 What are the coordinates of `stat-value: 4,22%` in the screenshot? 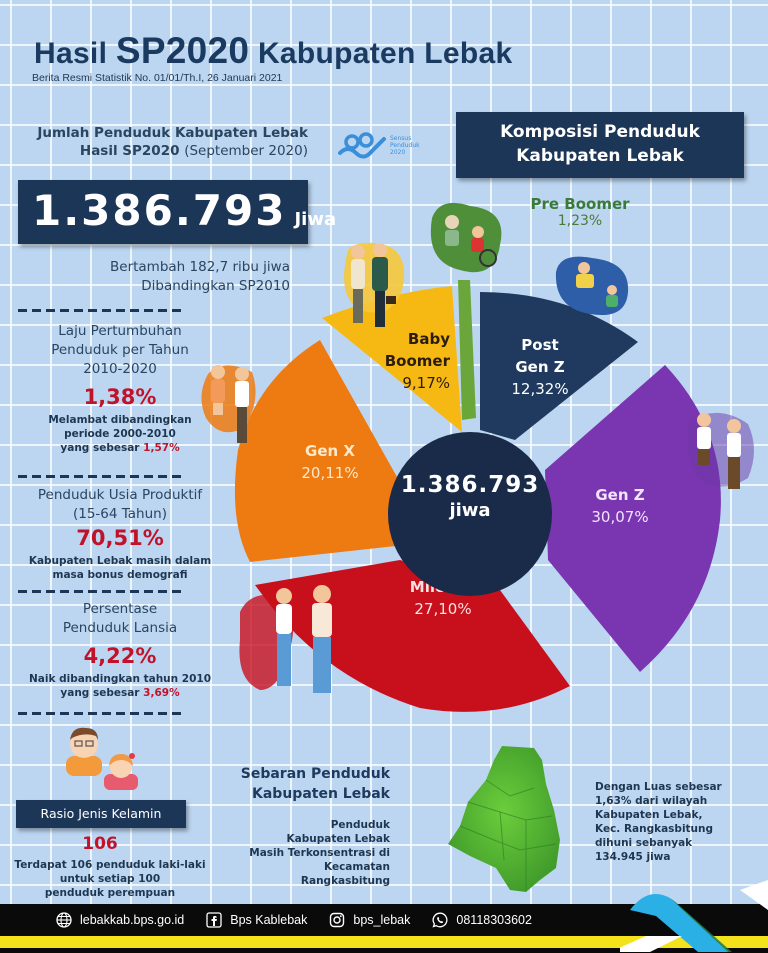 It's located at (120, 656).